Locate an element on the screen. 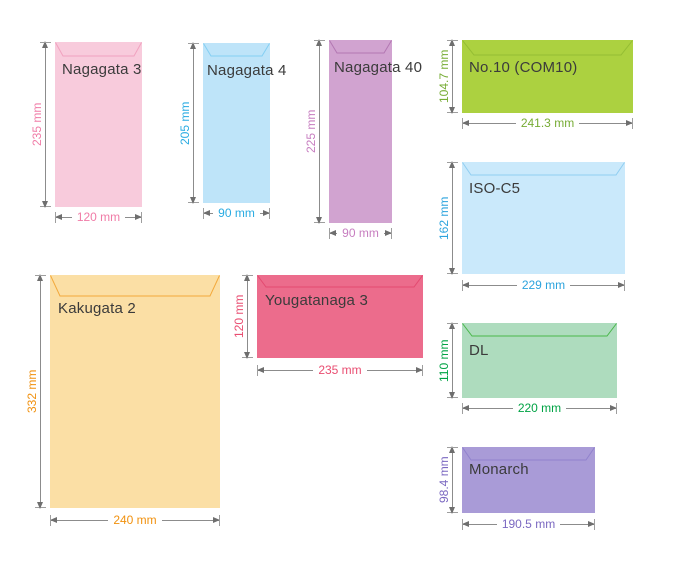 The image size is (673, 566). height-dimension: 332 mm is located at coordinates (35, 391).